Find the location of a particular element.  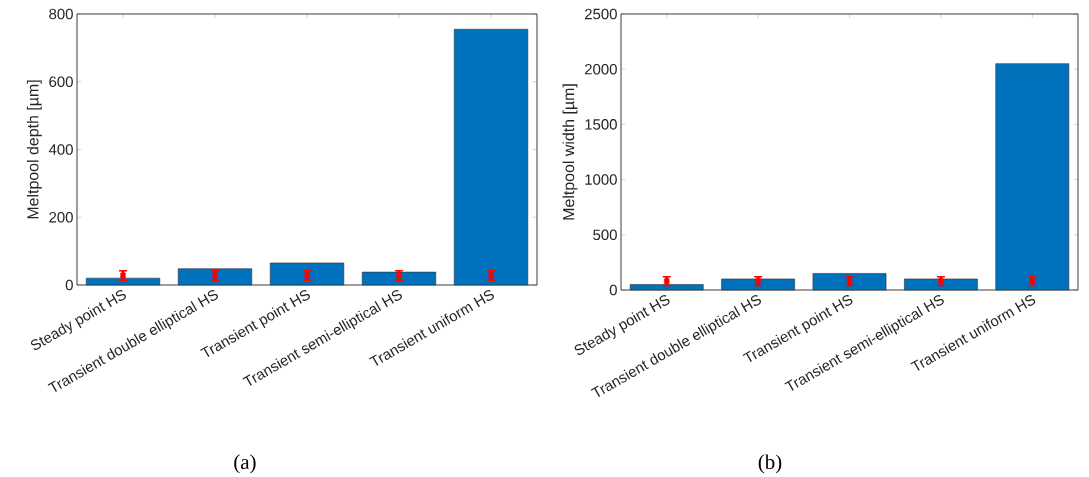

y-axis-title: Meltpool width [µm] is located at coordinates (570, 152).